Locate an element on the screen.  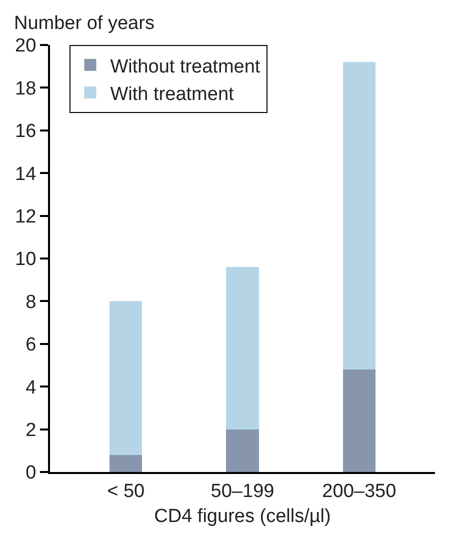
legend-label: Without treatment is located at coordinates (185, 67).